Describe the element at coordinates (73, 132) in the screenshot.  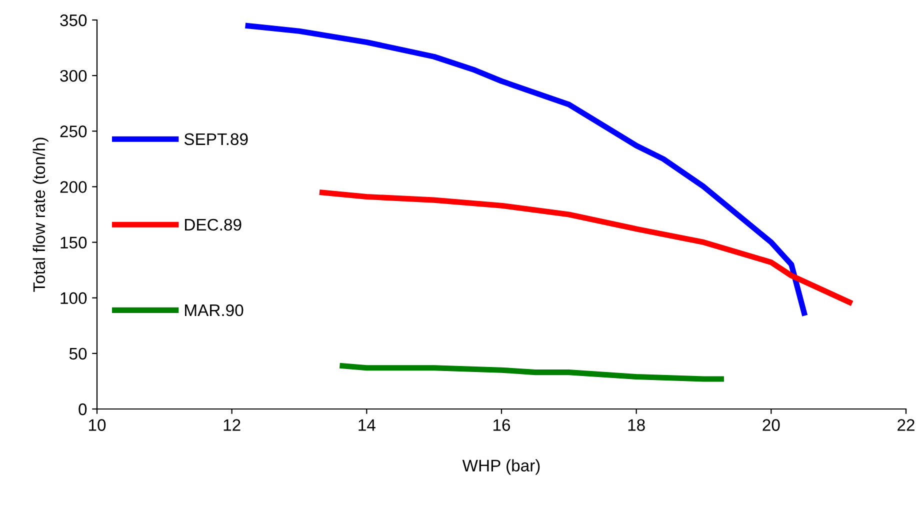
I see `y-tick-label: 250` at that location.